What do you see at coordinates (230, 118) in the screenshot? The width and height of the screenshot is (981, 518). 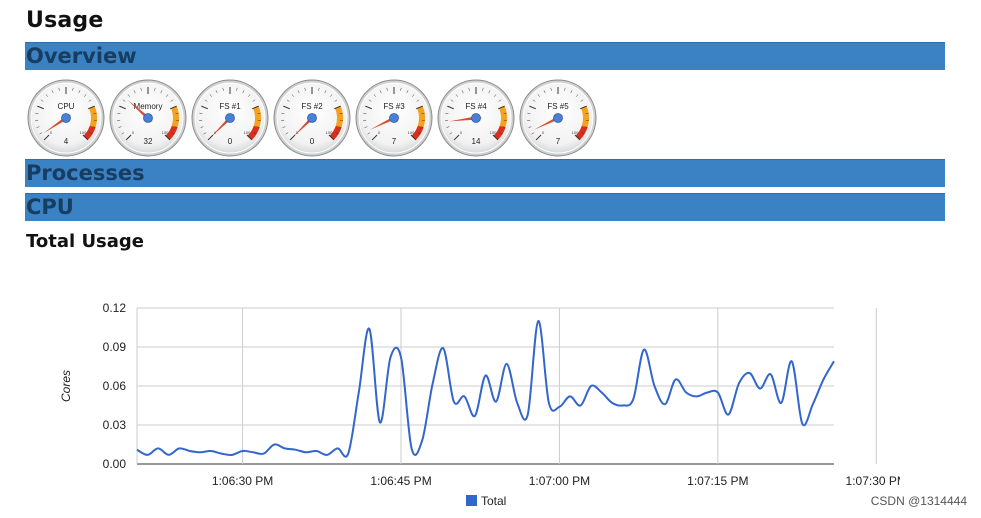 I see `gauge-fs-1: FS #101000` at bounding box center [230, 118].